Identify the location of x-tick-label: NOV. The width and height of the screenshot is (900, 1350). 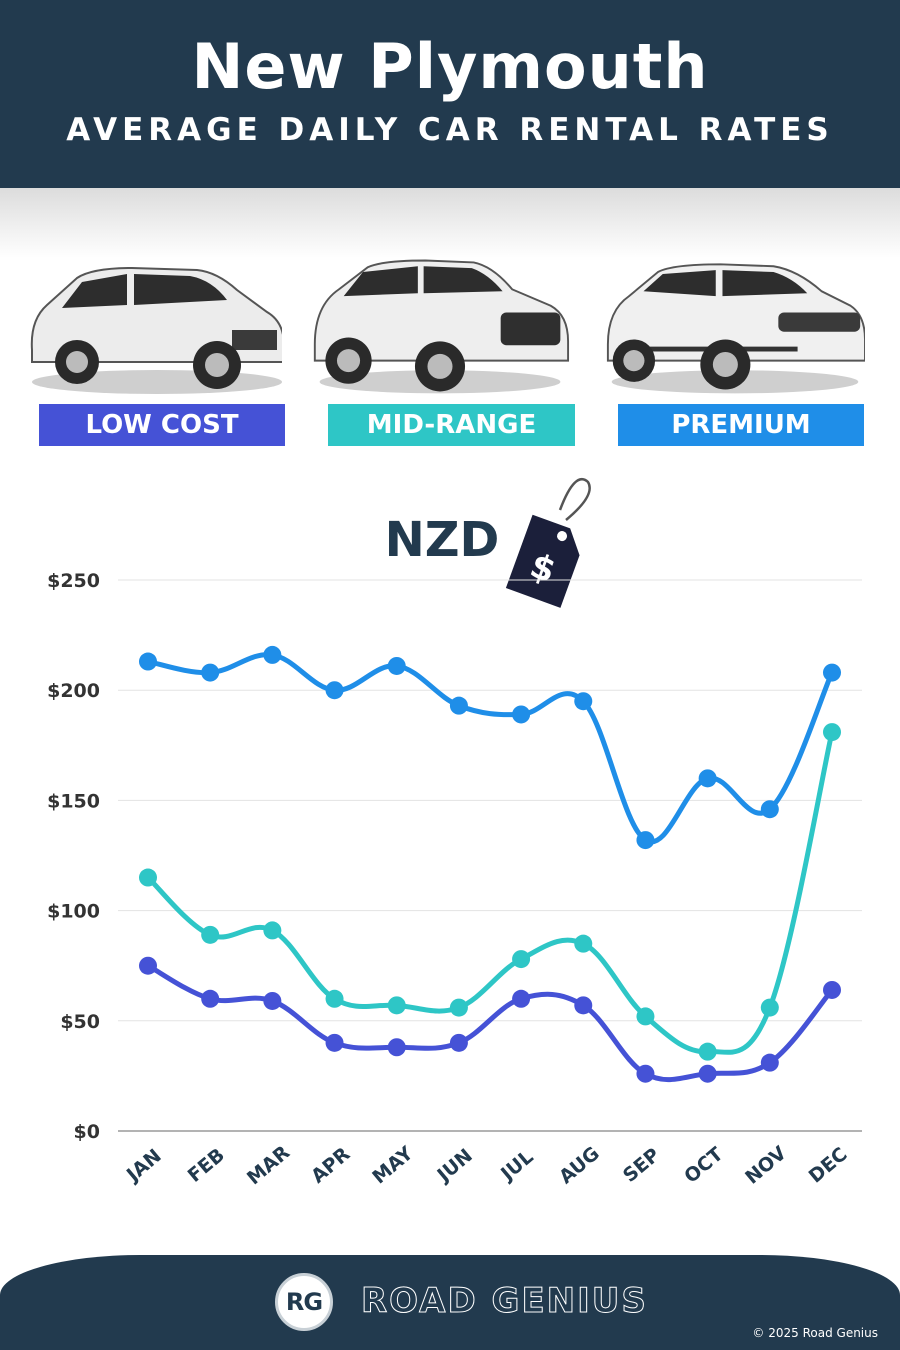
(766, 1165).